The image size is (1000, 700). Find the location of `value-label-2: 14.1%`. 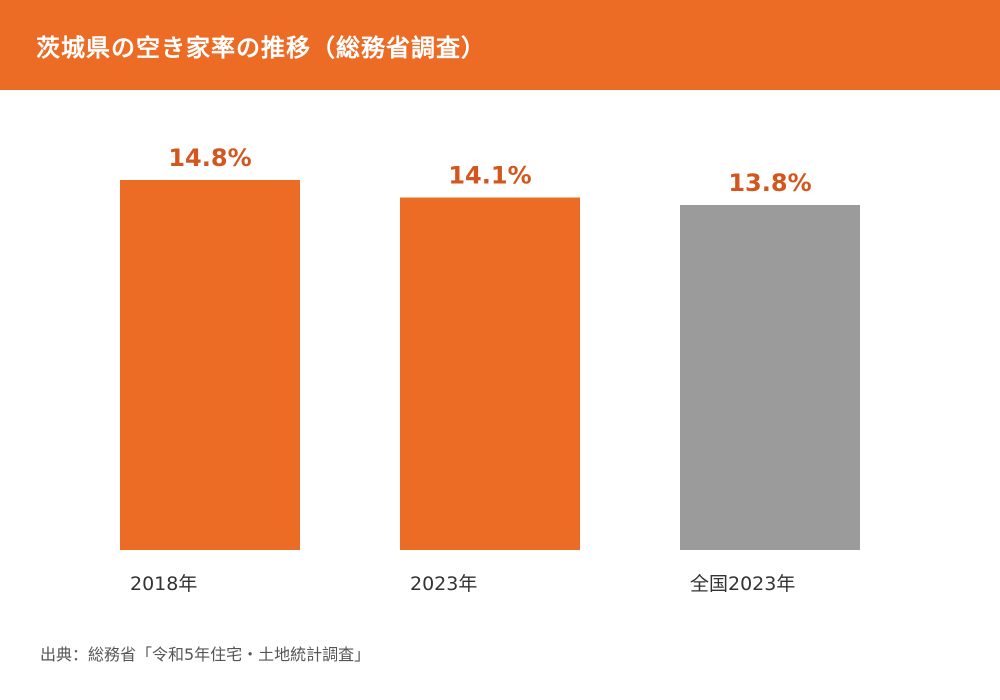

value-label-2: 14.1% is located at coordinates (489, 176).